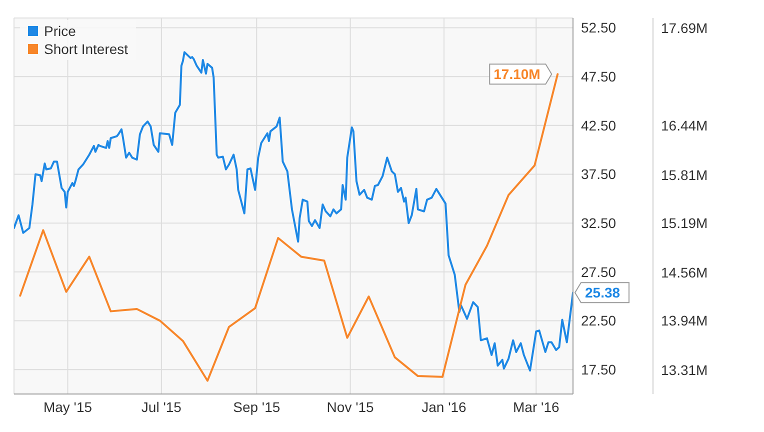 The width and height of the screenshot is (764, 432). What do you see at coordinates (598, 223) in the screenshot?
I see `y-tick-label: 32.50` at bounding box center [598, 223].